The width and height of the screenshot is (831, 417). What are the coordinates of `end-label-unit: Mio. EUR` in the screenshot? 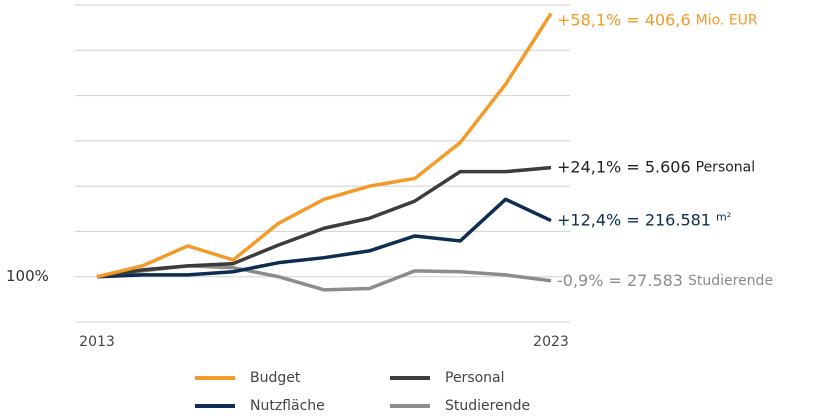 It's located at (727, 21).